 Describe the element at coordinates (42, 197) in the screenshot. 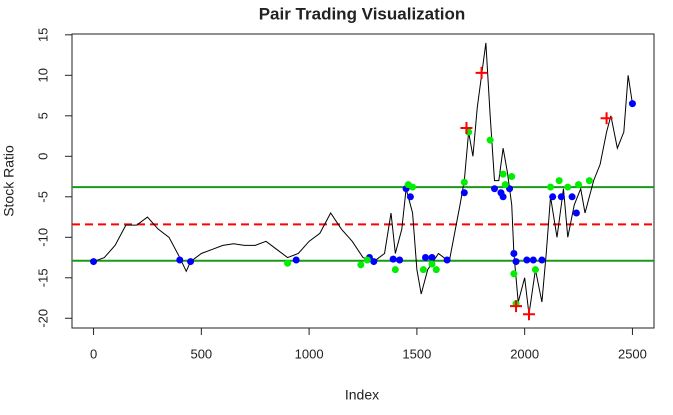

I see `y-tick-label: -5` at that location.